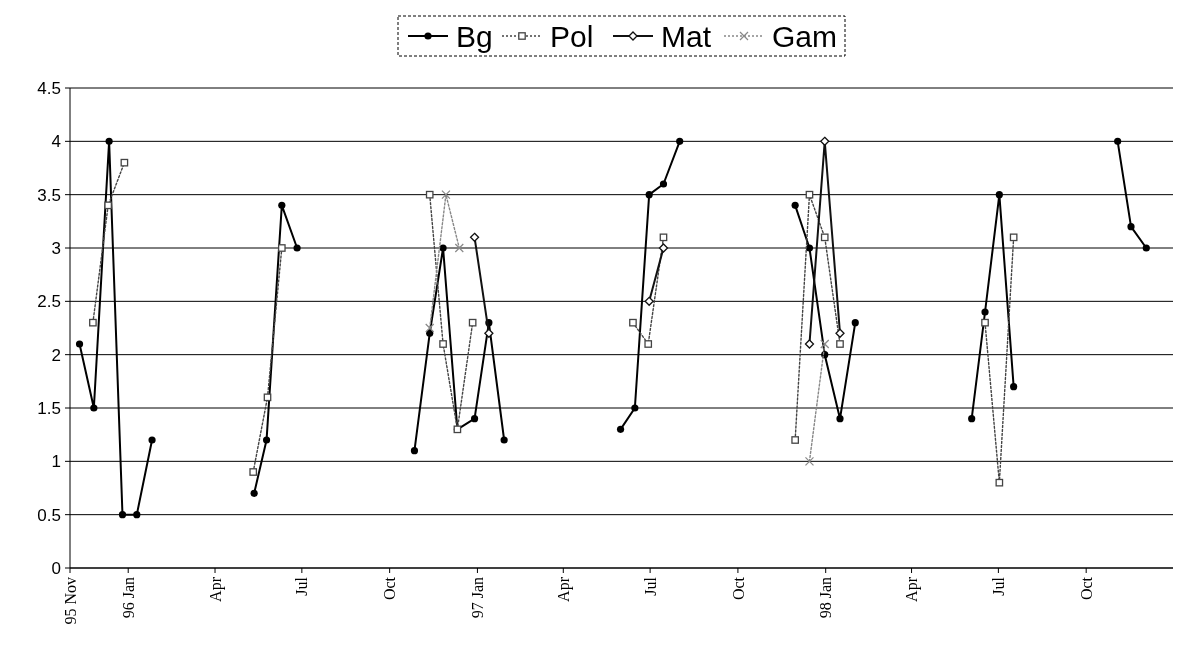 Image resolution: width=1189 pixels, height=666 pixels. Describe the element at coordinates (572, 36) in the screenshot. I see `legend-label: Pol` at that location.